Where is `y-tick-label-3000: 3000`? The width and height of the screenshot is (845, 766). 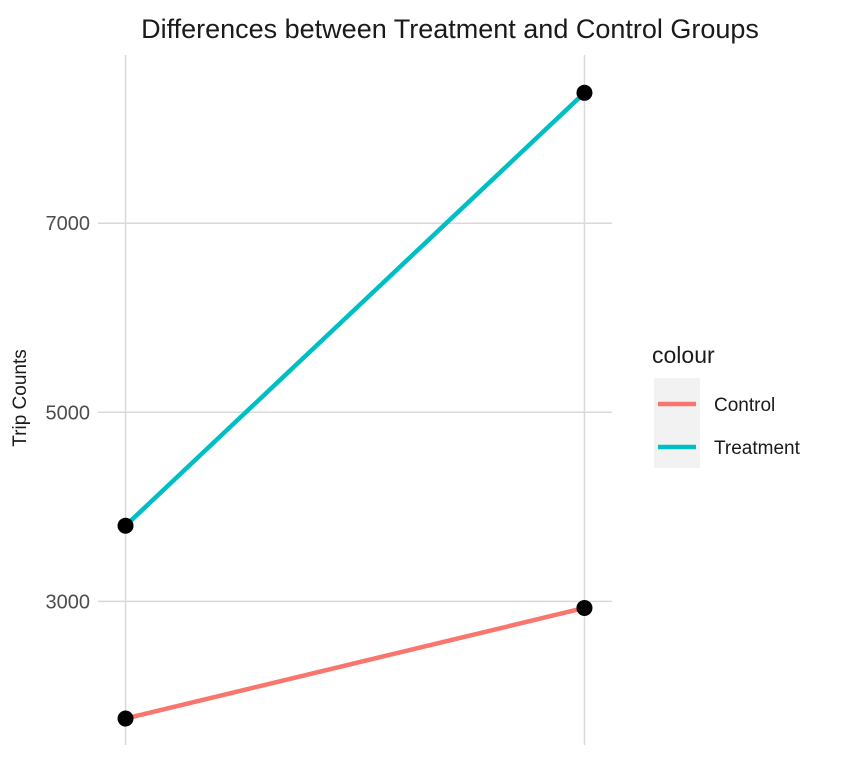
y-tick-label-3000: 3000 is located at coordinates (68, 602).